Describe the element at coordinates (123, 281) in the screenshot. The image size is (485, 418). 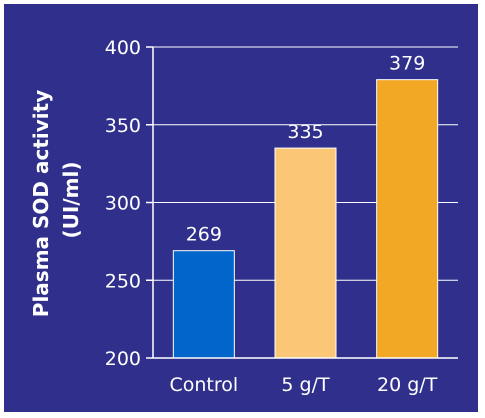
I see `y-tick-label: 250` at that location.